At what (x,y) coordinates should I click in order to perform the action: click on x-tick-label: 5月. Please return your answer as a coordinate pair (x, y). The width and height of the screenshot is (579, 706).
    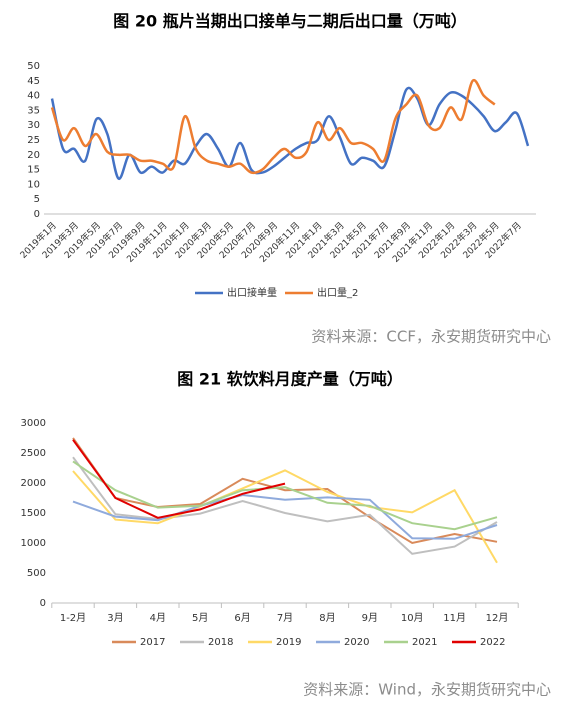
    Looking at the image, I should click on (200, 618).